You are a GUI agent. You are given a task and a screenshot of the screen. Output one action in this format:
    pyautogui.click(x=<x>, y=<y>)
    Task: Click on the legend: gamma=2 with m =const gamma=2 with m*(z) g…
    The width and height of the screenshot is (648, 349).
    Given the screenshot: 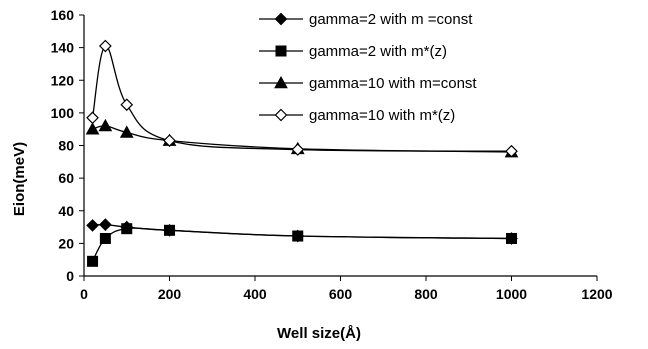 What is the action you would take?
    pyautogui.click(x=368, y=67)
    